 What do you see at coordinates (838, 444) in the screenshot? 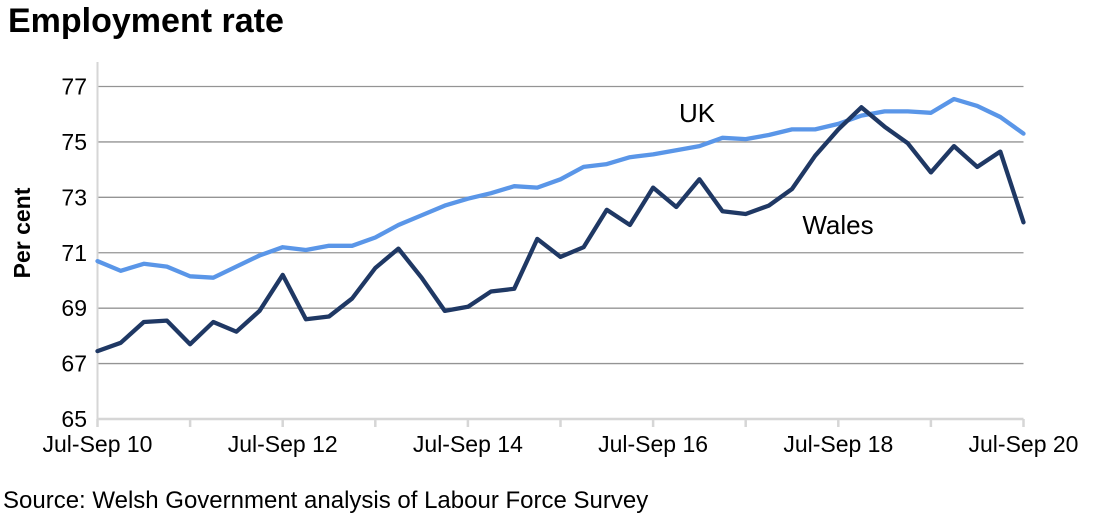
I see `x-tick-label: Jul-Sep 18` at bounding box center [838, 444].